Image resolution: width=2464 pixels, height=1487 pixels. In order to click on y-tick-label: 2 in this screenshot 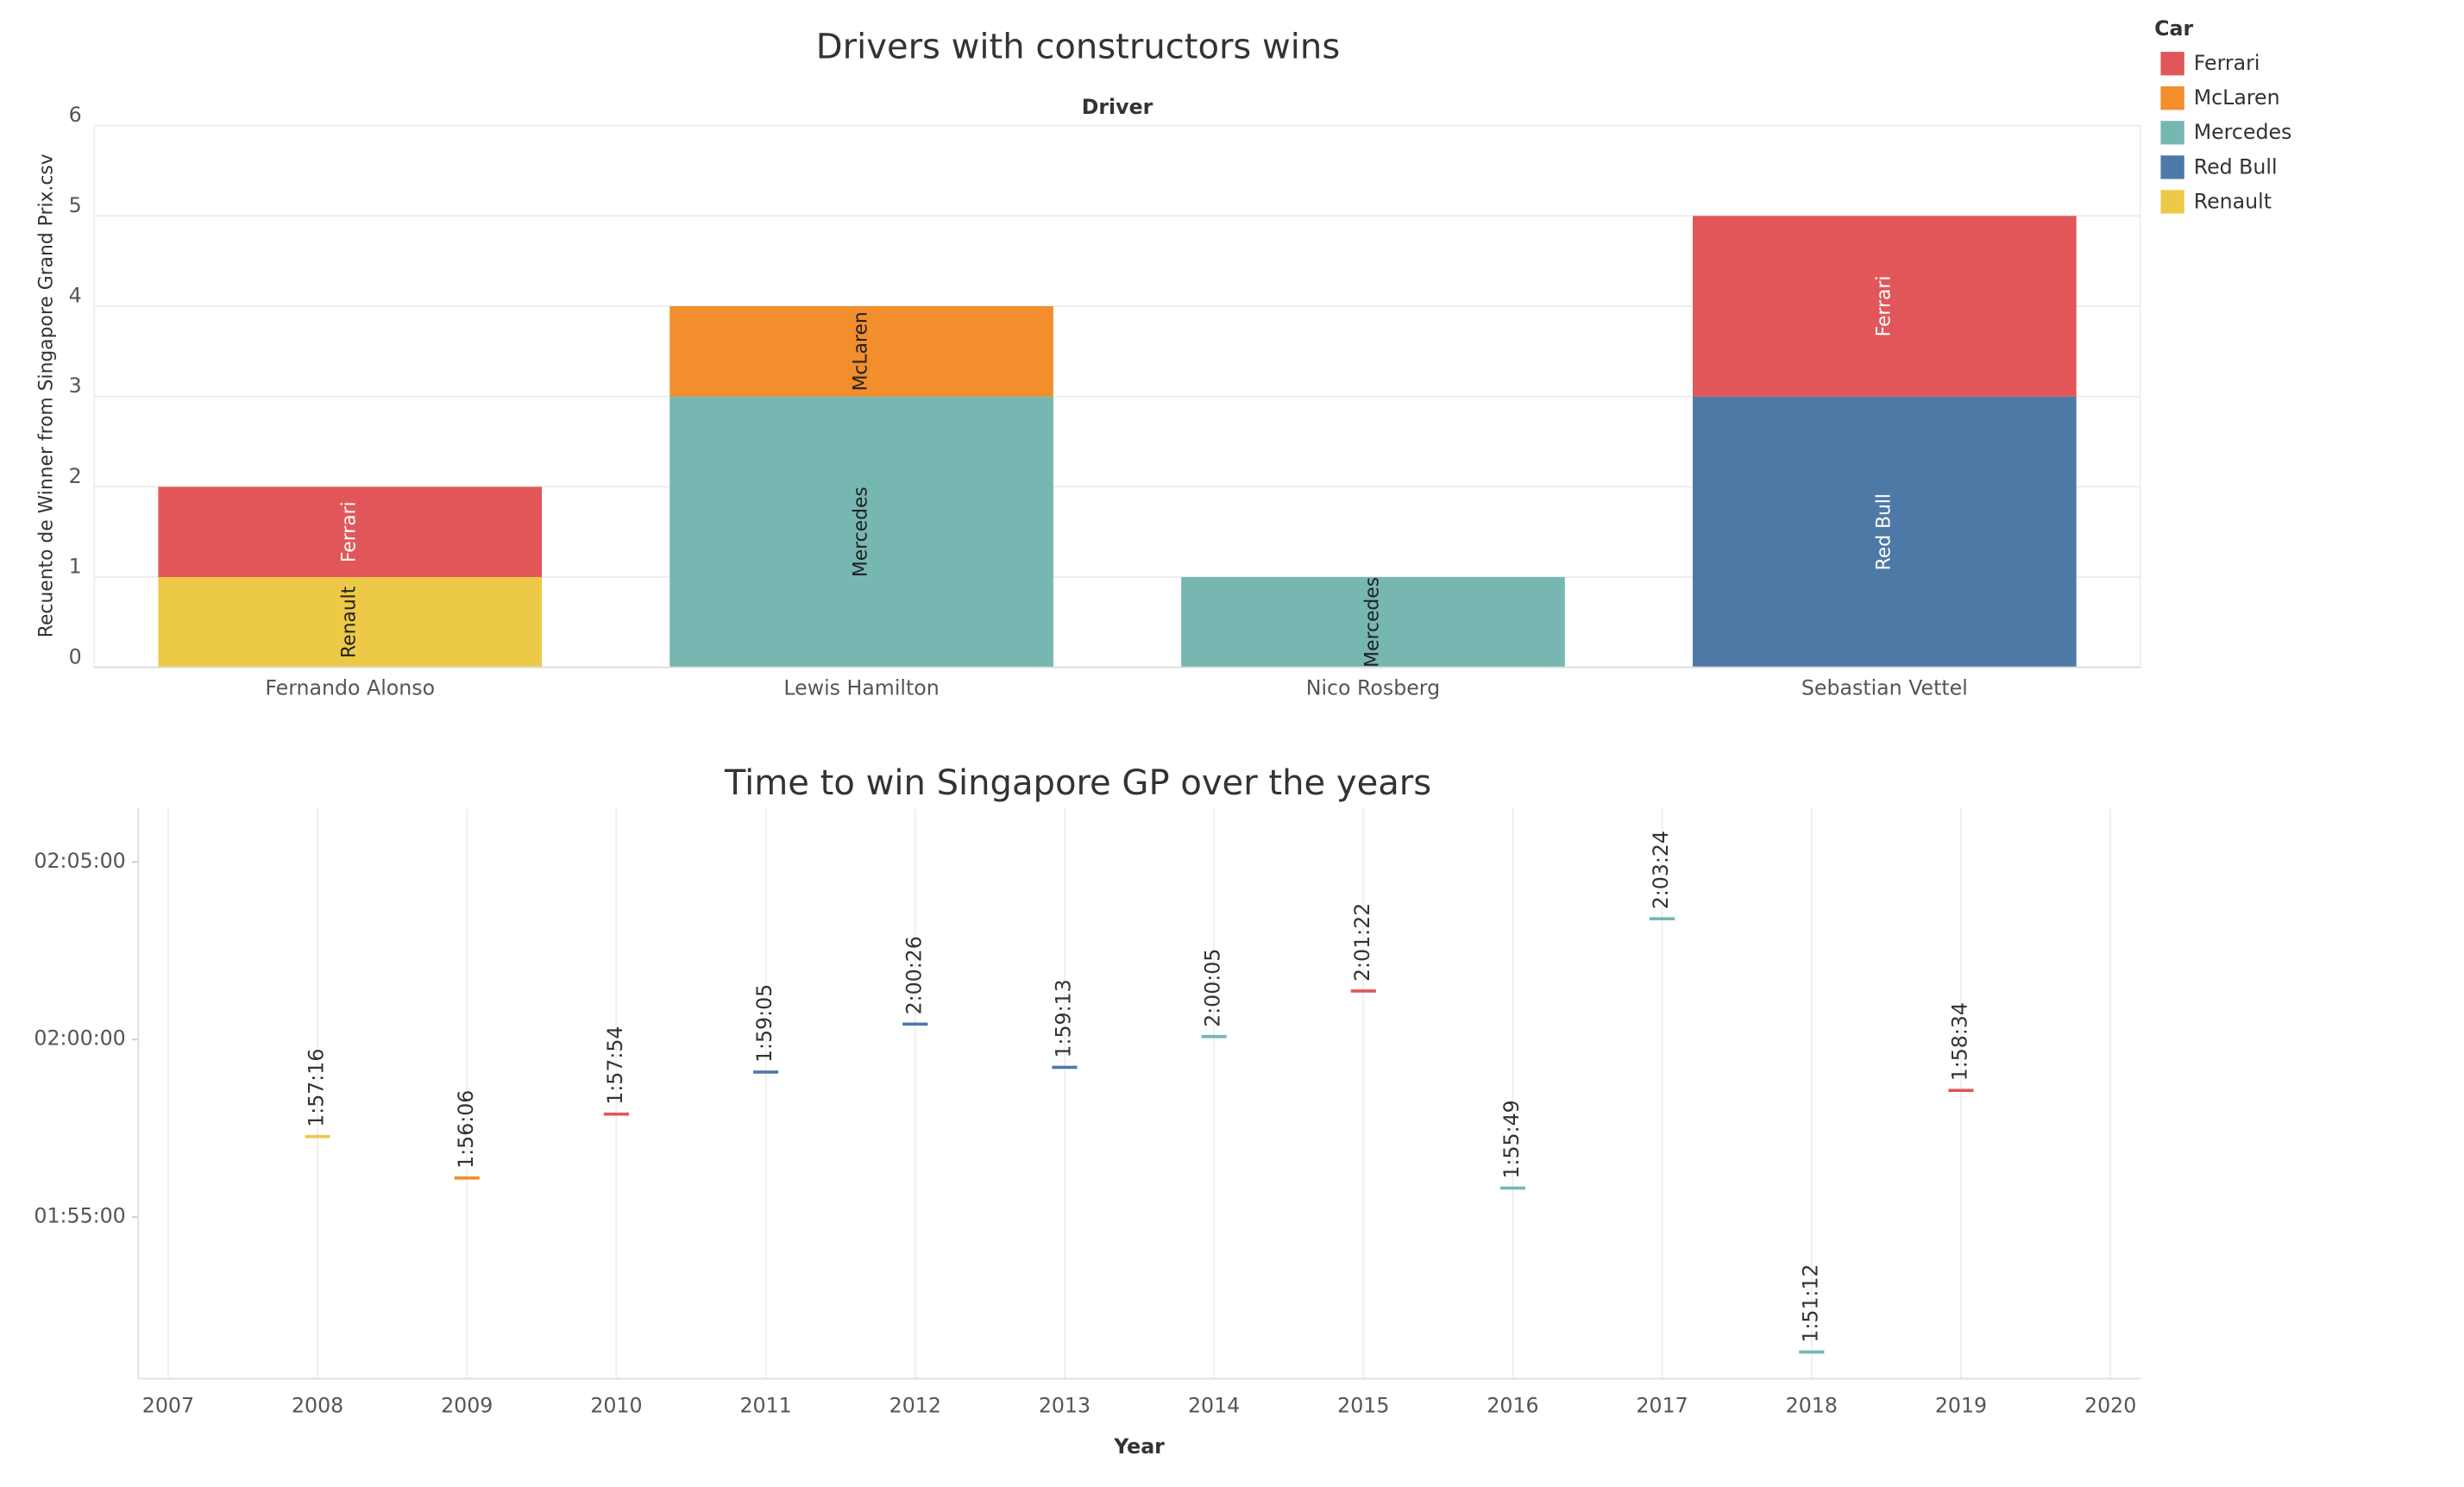, I will do `click(76, 476)`.